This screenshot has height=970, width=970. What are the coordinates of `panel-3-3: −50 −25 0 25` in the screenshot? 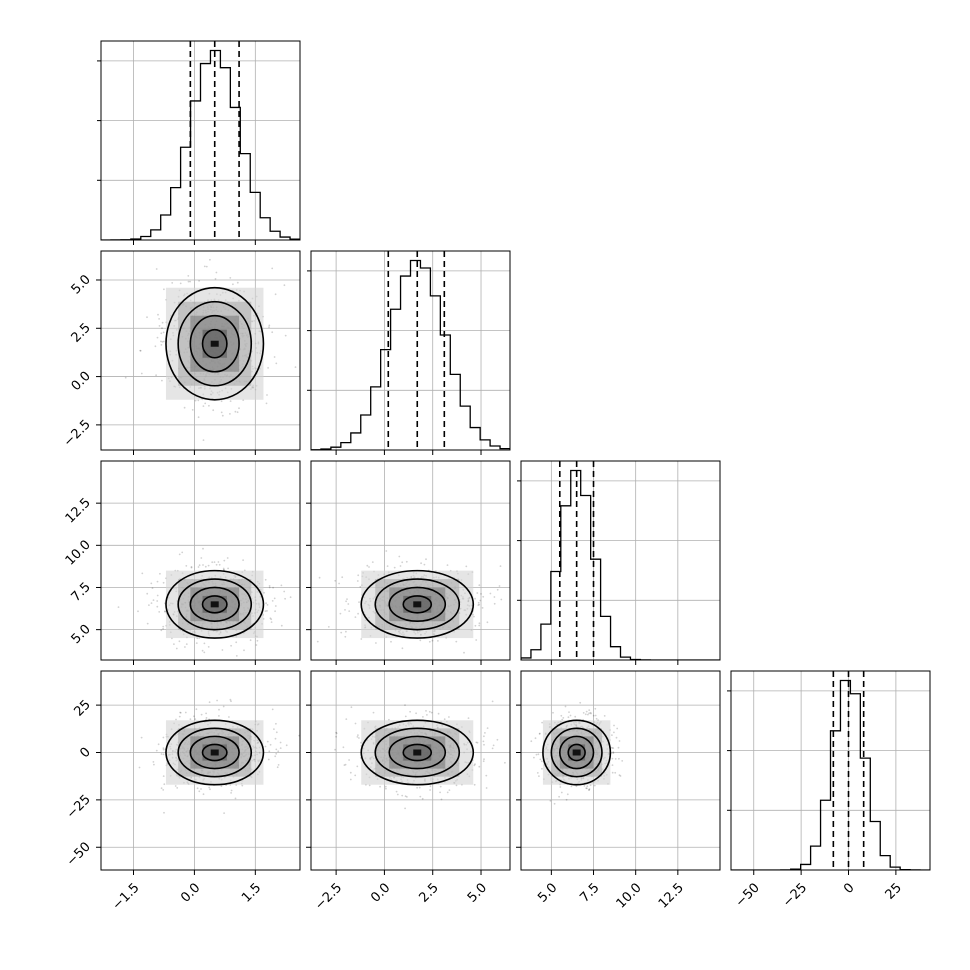 It's located at (829, 790).